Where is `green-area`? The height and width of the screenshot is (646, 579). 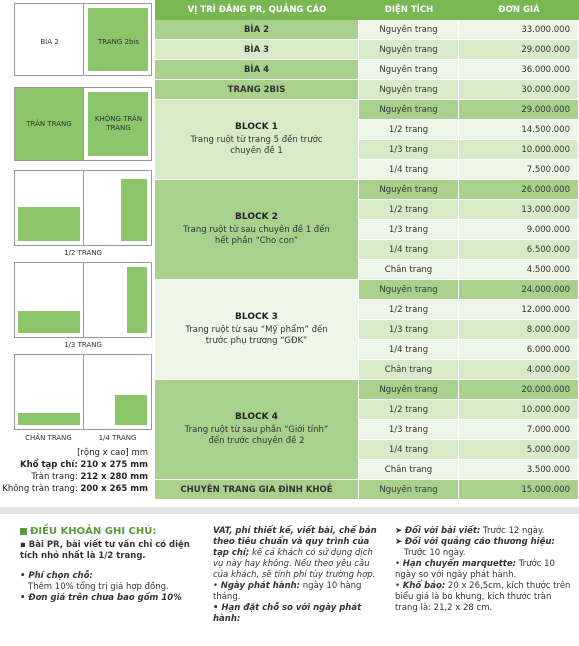
green-area is located at coordinates (118, 39).